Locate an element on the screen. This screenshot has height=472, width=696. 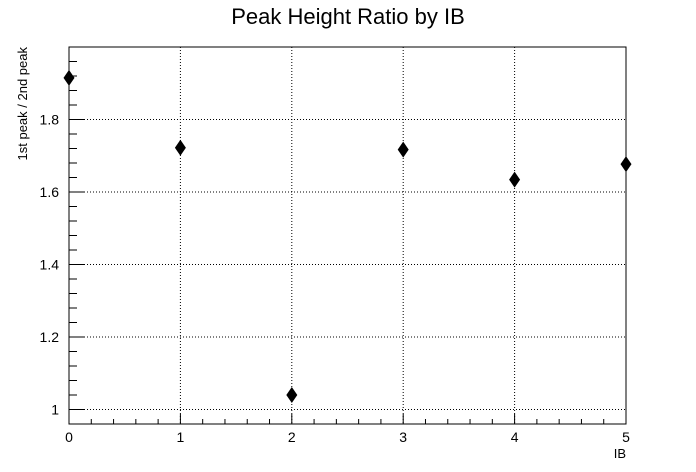
y-tick-label: 1.2 is located at coordinates (50, 337).